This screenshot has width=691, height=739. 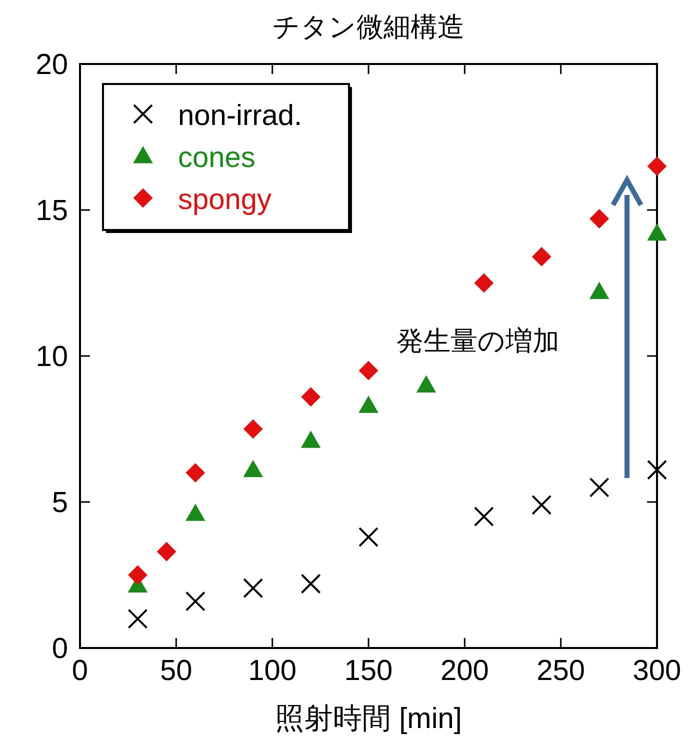 I want to click on x-axis-title: 照射時間 [min], so click(x=368, y=719).